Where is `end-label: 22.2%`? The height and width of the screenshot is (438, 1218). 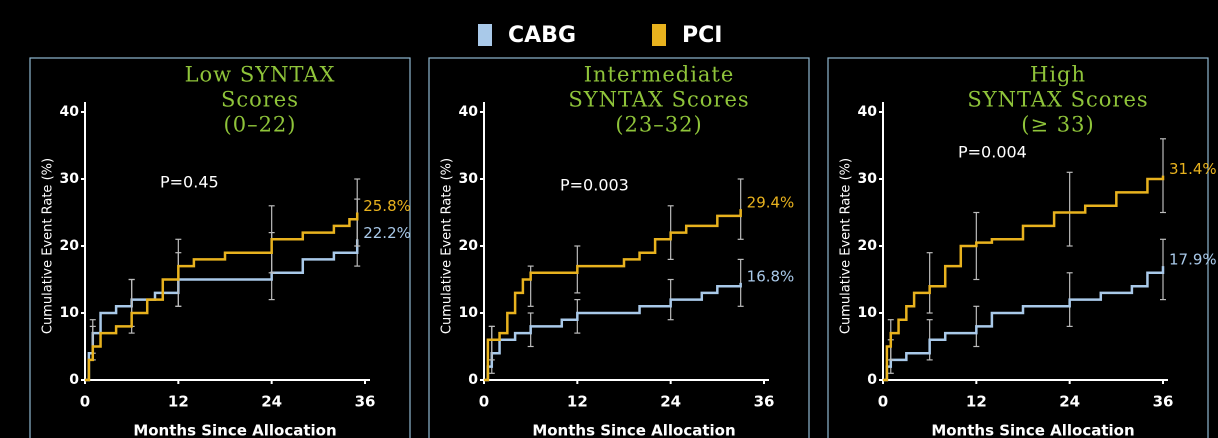
end-label: 22.2% is located at coordinates (387, 233).